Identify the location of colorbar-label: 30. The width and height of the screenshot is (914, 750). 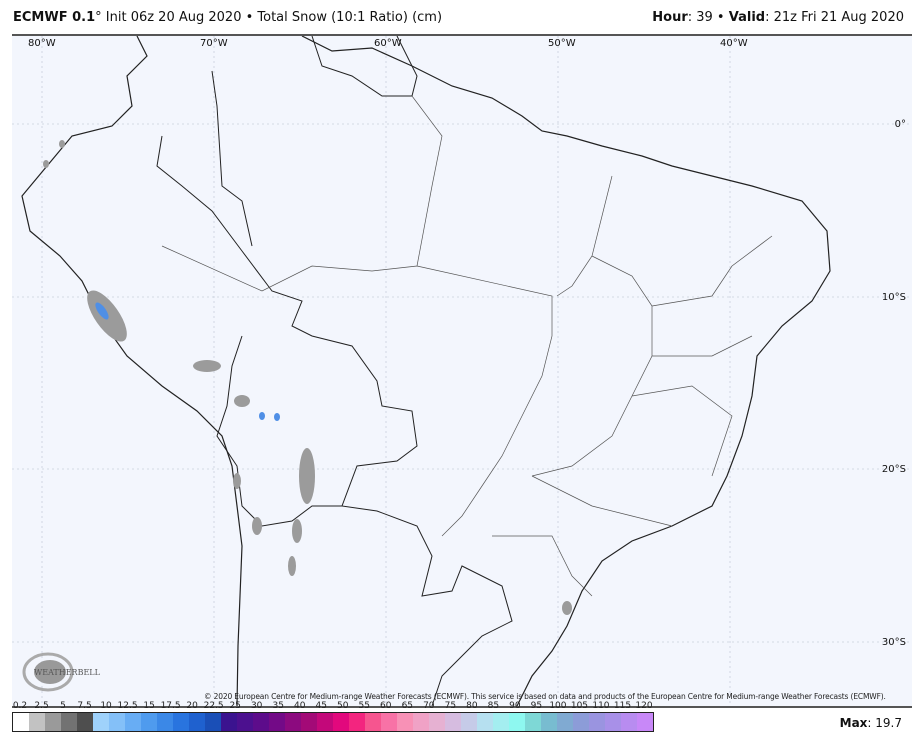
(256, 706).